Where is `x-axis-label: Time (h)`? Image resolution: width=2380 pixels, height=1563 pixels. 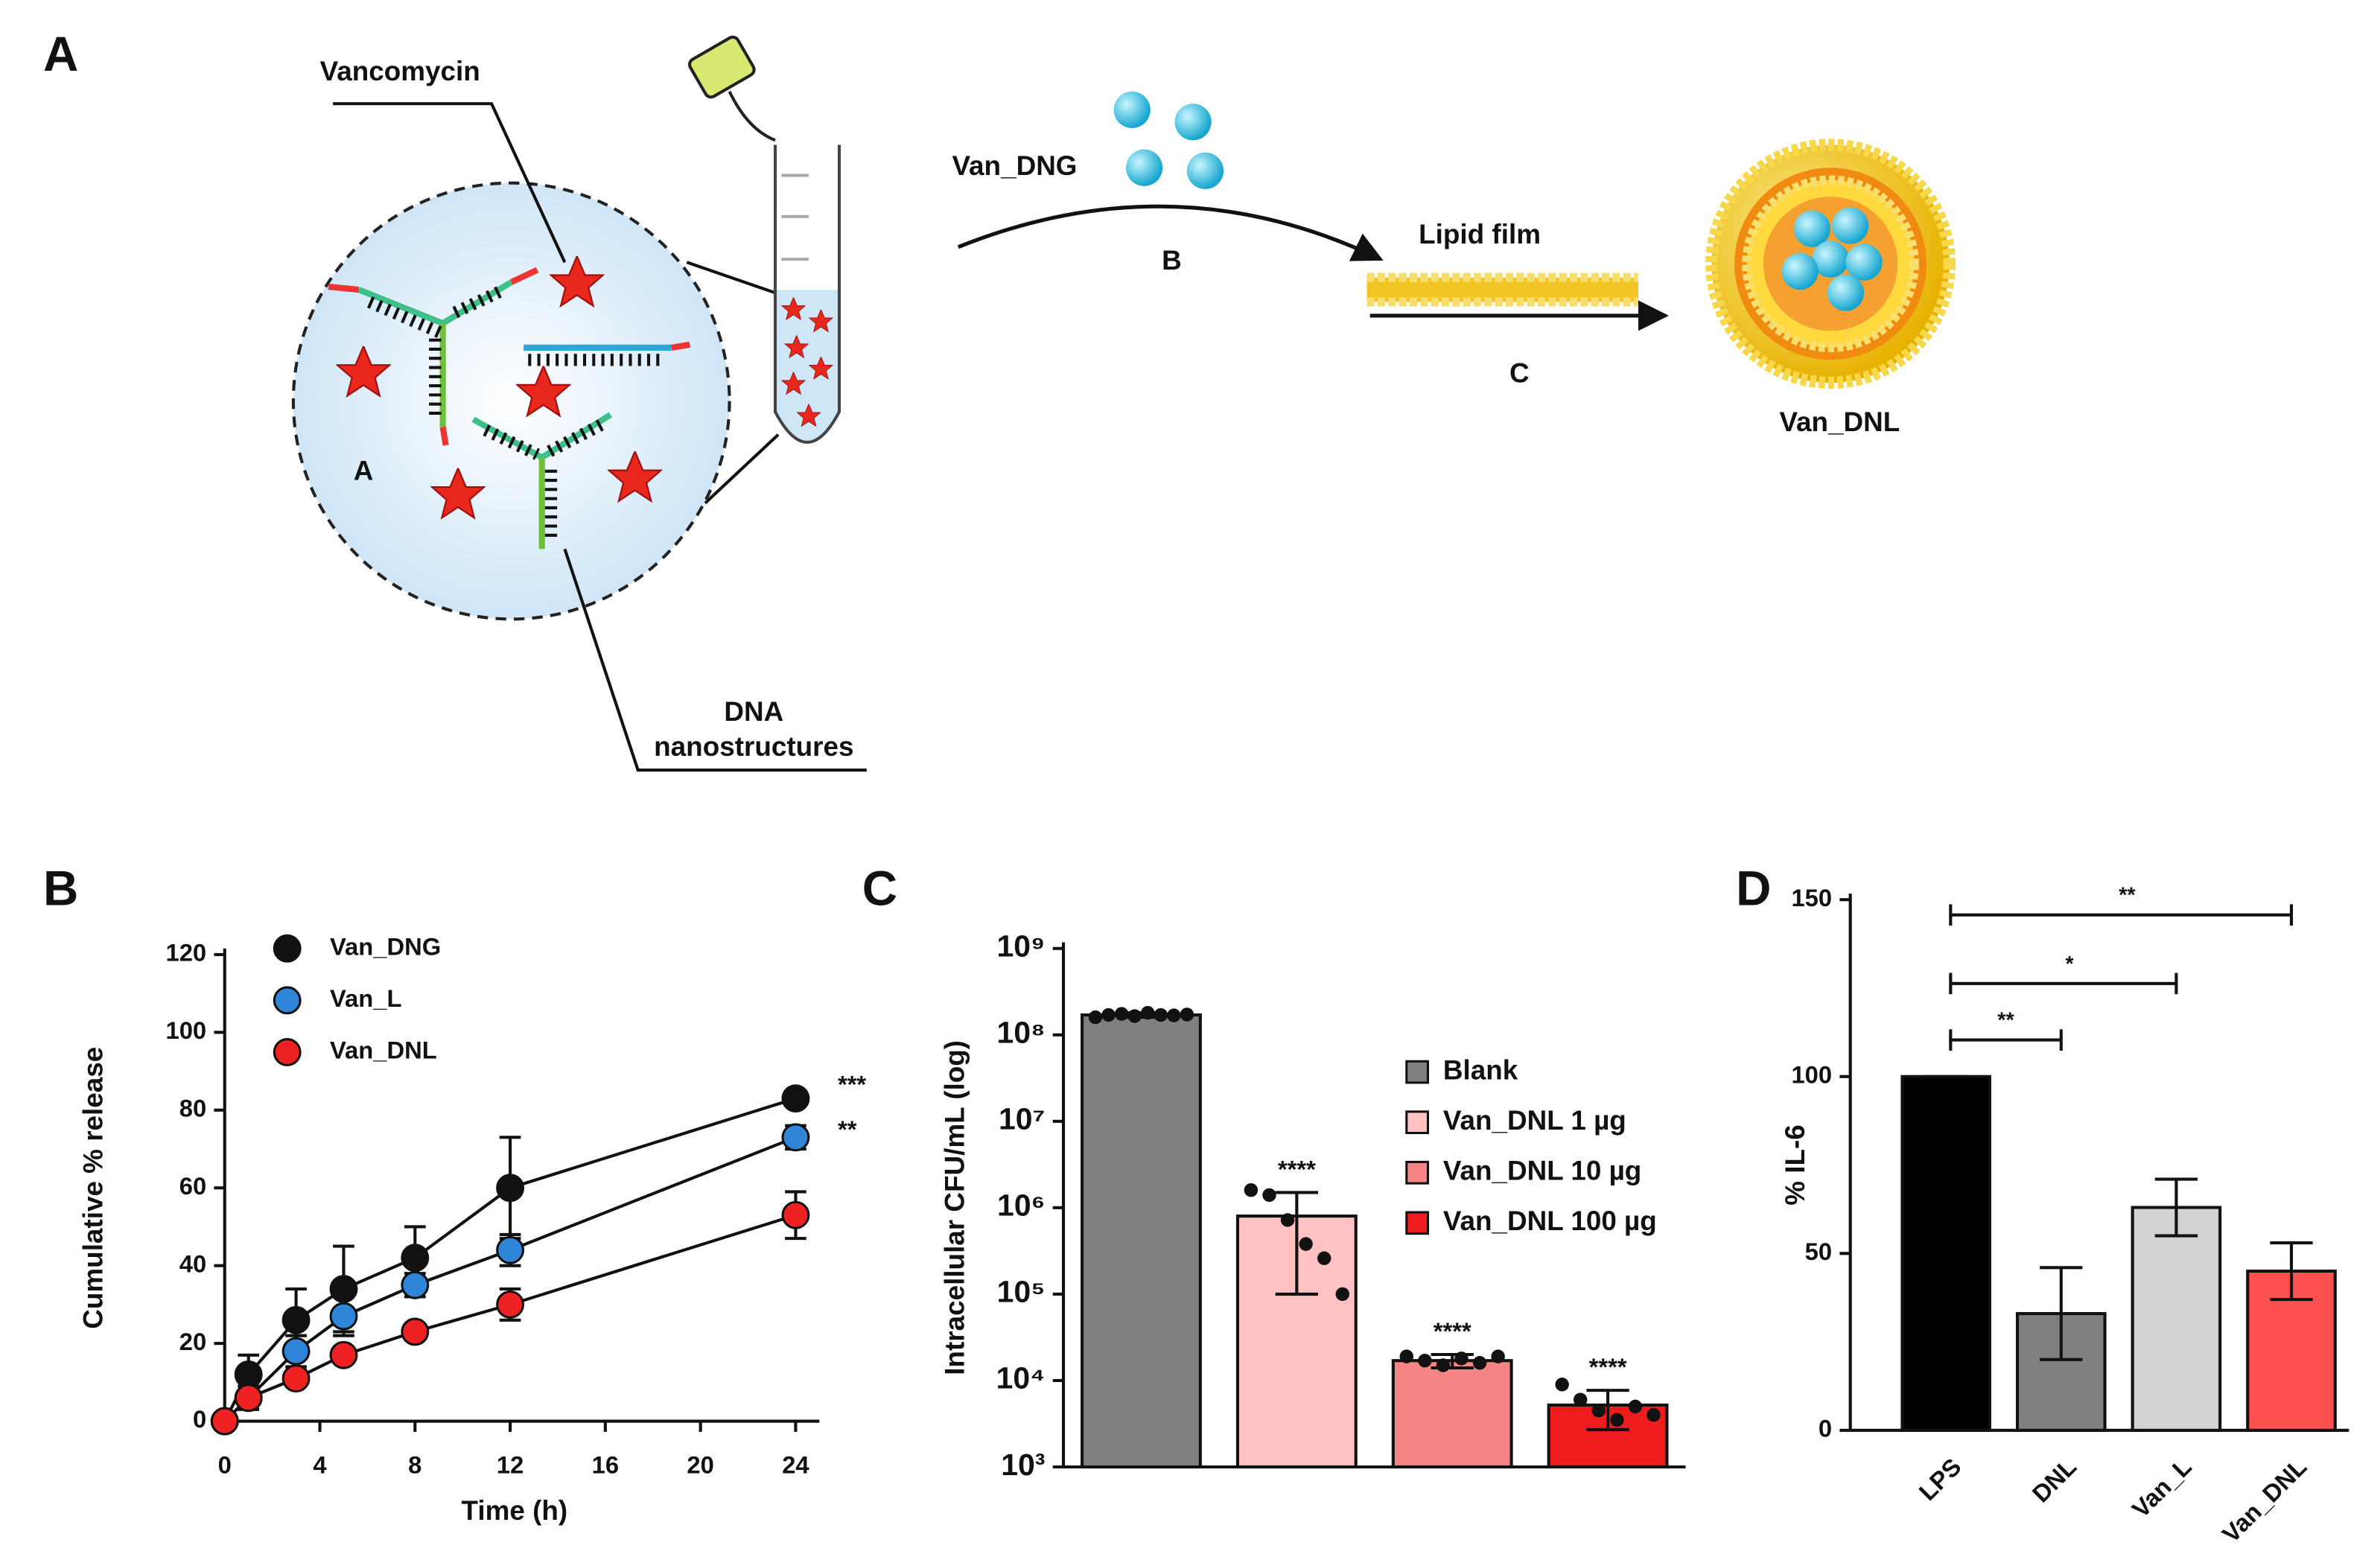
x-axis-label: Time (h) is located at coordinates (514, 1510).